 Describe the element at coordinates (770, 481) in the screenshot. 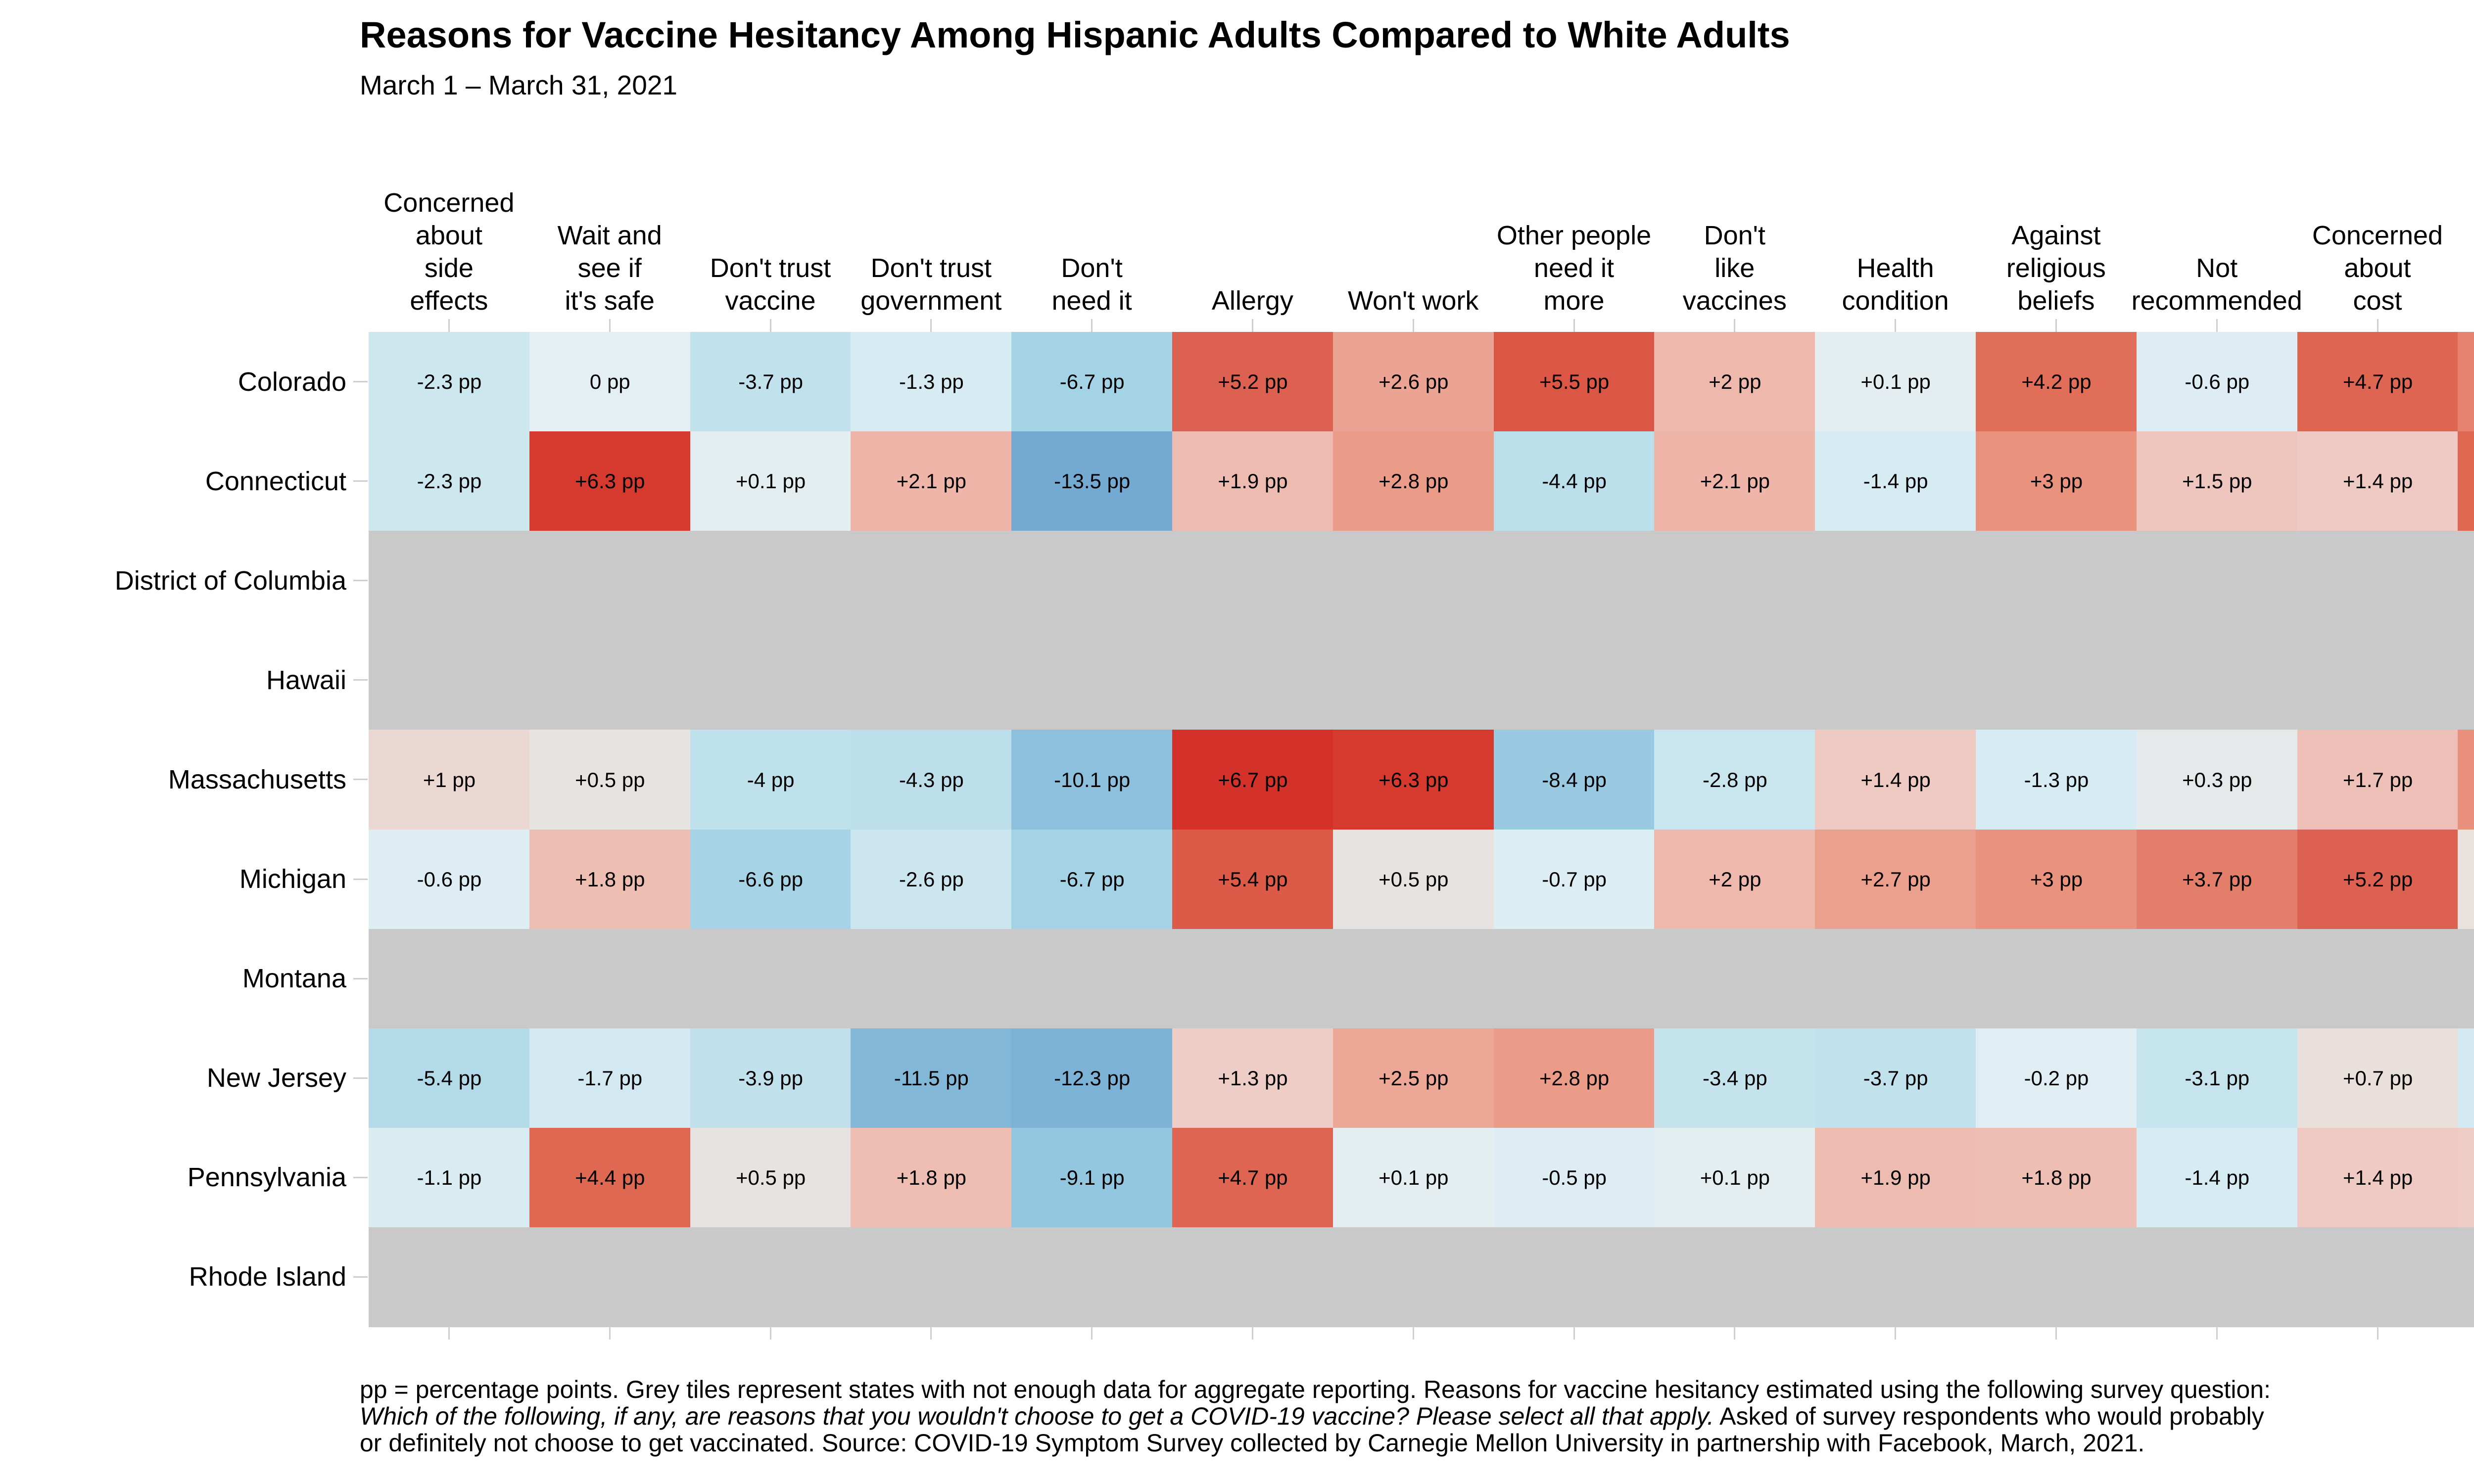

I see `cell-value: +0.1 pp` at that location.